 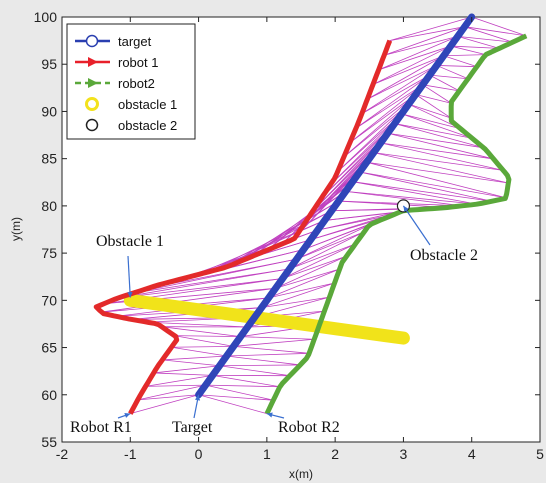 I want to click on legend-label: obstacle 2, so click(x=147, y=125).